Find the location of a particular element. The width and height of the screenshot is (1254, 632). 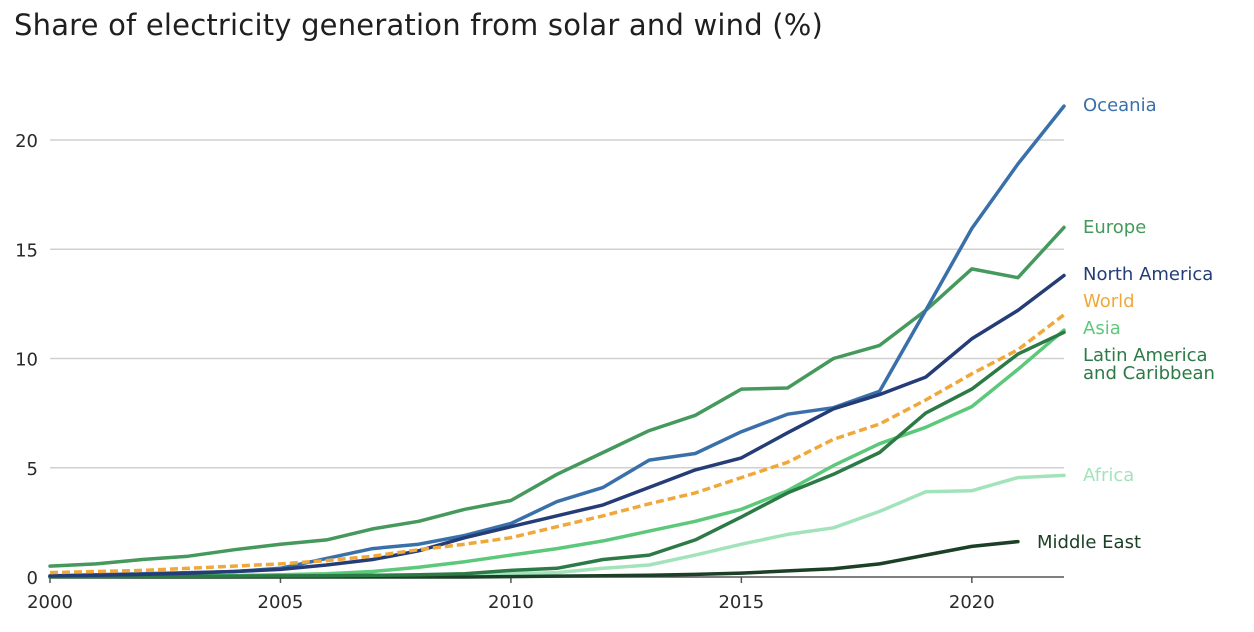

y-tick-label-0: 0 is located at coordinates (32, 578).